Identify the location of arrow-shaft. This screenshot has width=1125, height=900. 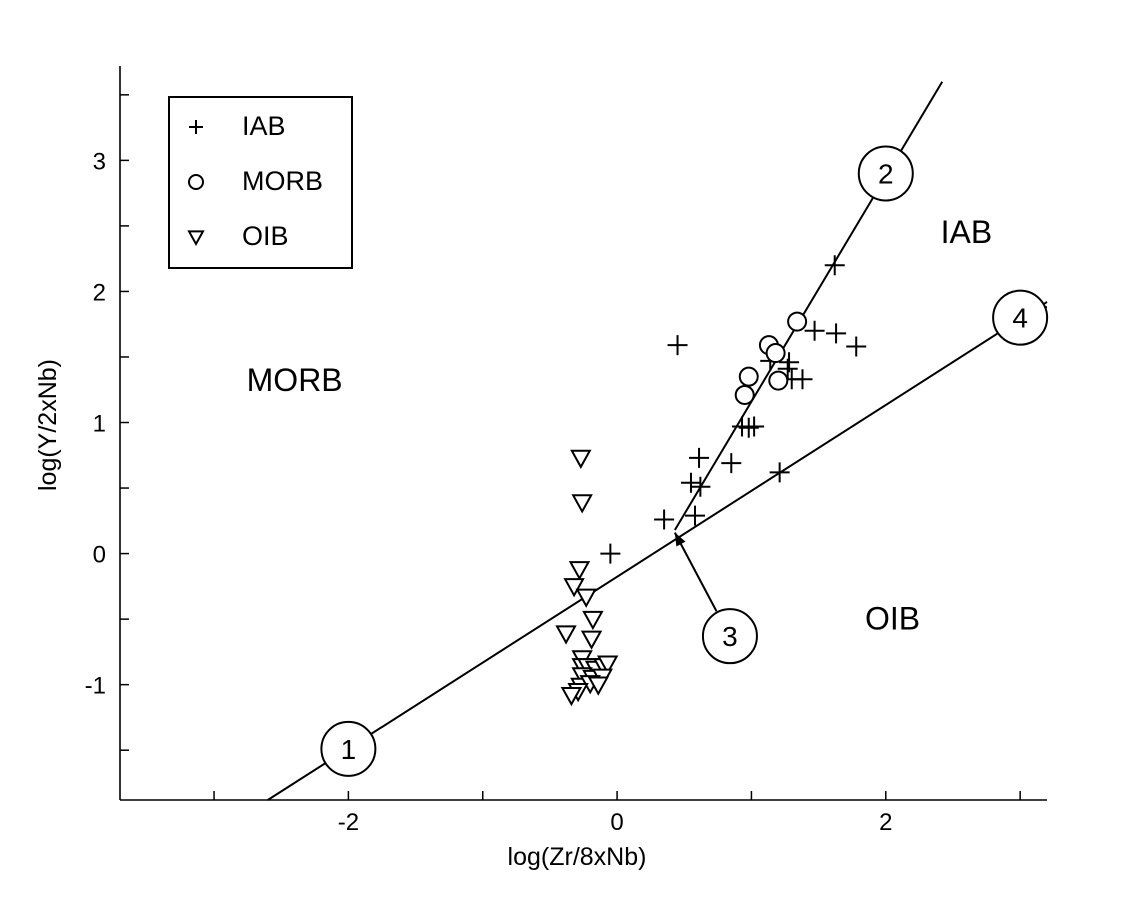
(695, 572).